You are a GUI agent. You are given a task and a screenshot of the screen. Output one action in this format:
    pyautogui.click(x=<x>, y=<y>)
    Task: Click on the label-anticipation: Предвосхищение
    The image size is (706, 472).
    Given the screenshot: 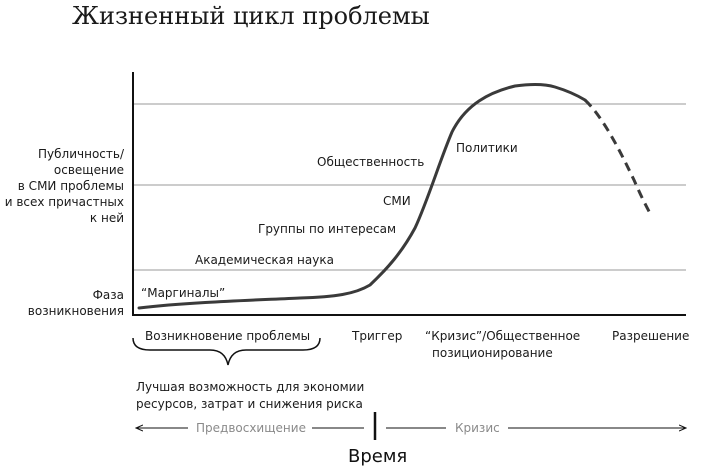 What is the action you would take?
    pyautogui.click(x=251, y=428)
    